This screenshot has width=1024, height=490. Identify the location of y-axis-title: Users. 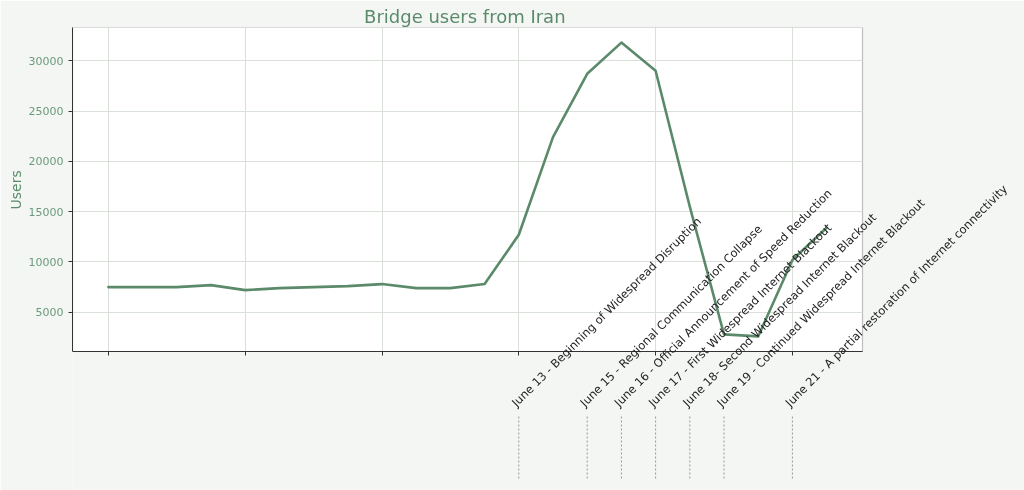
(15, 190).